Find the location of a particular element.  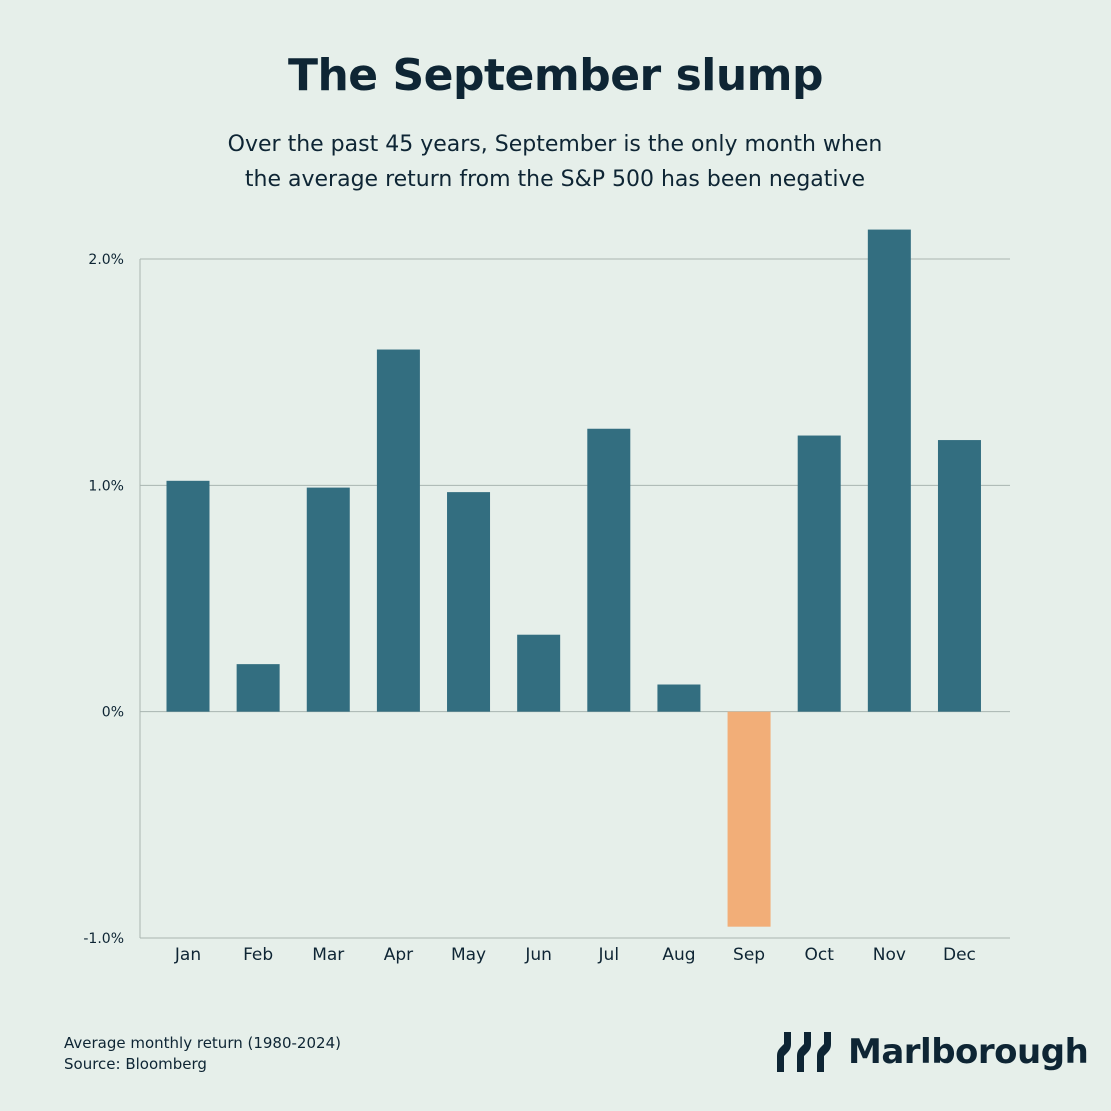

footnote-period: Average monthly return (1980-2024) is located at coordinates (202, 1043).